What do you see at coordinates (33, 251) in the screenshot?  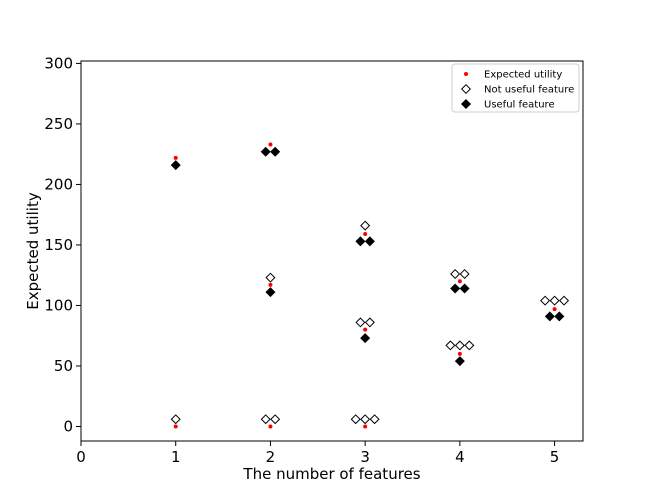 I see `y-axis-label: Expected utility` at bounding box center [33, 251].